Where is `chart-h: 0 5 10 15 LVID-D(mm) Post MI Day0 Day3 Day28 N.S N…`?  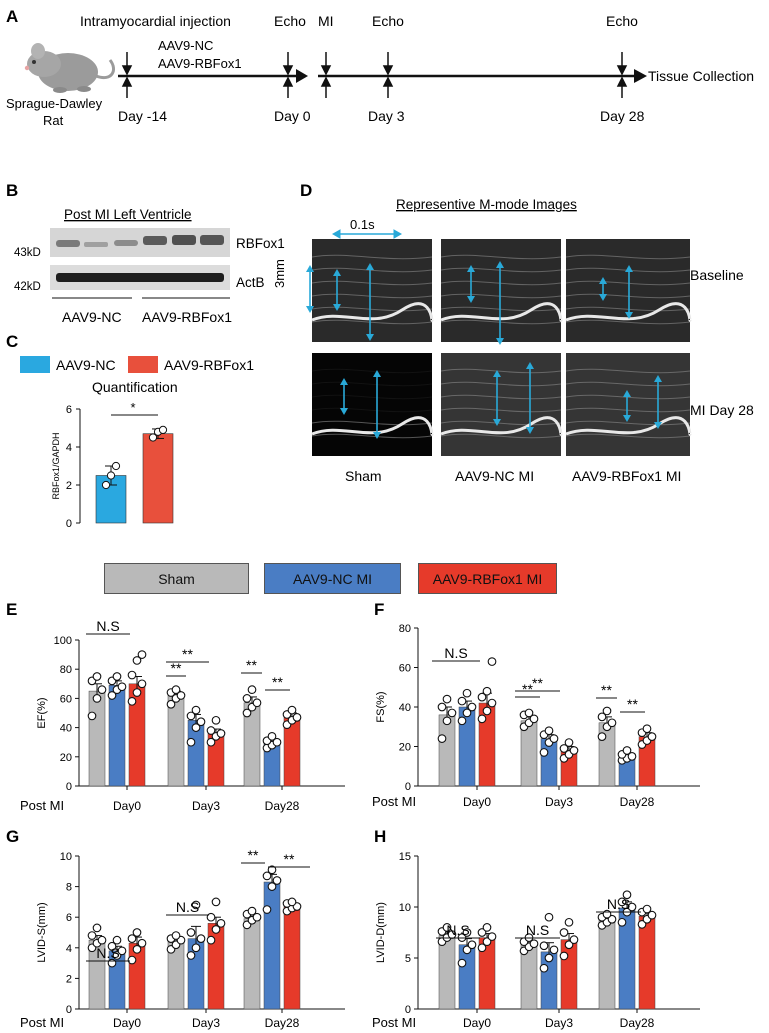 chart-h: 0 5 10 15 LVID-D(mm) Post MI Day0 Day3 Day28 N.S N… is located at coordinates (536, 940).